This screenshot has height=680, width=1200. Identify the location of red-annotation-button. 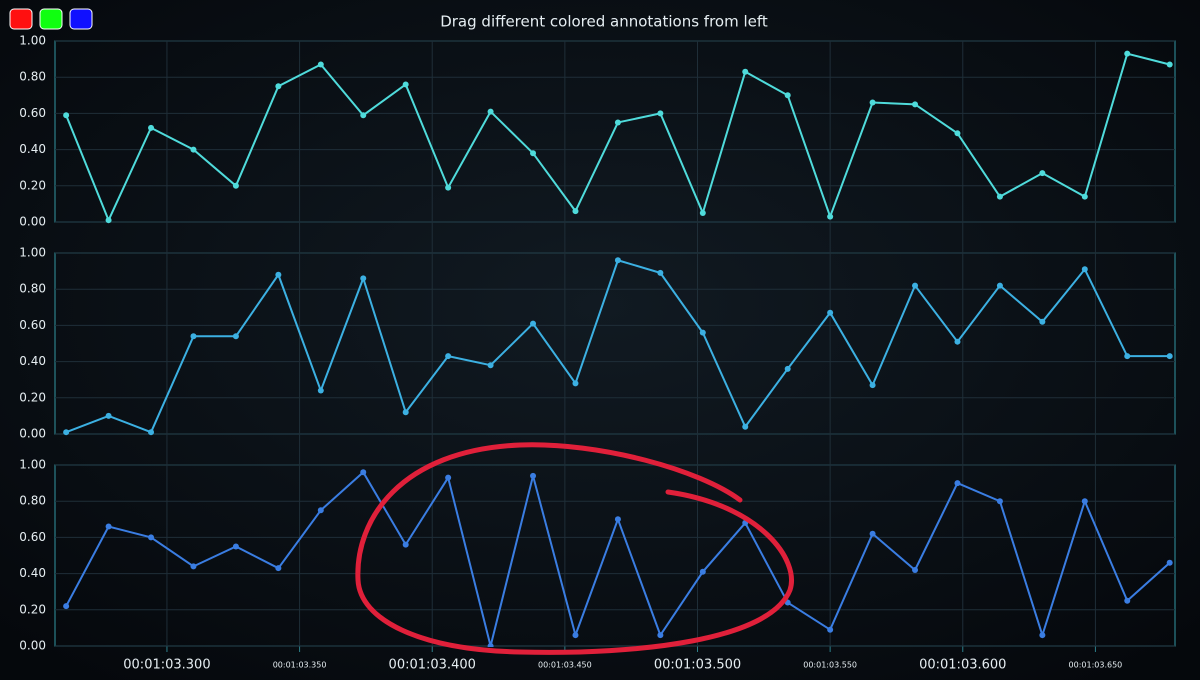
(21, 19).